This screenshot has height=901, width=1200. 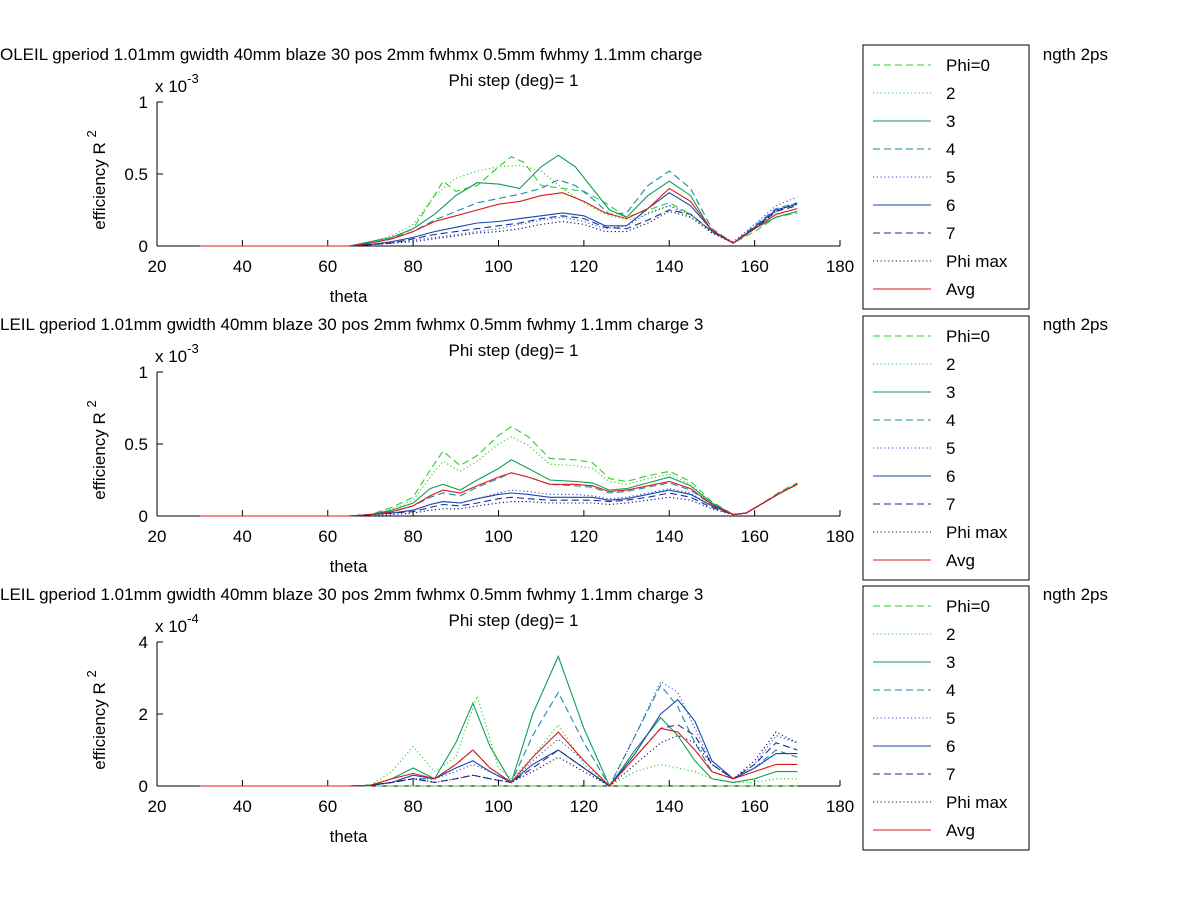 What do you see at coordinates (143, 714) in the screenshot?
I see `y-tick-label: 2` at bounding box center [143, 714].